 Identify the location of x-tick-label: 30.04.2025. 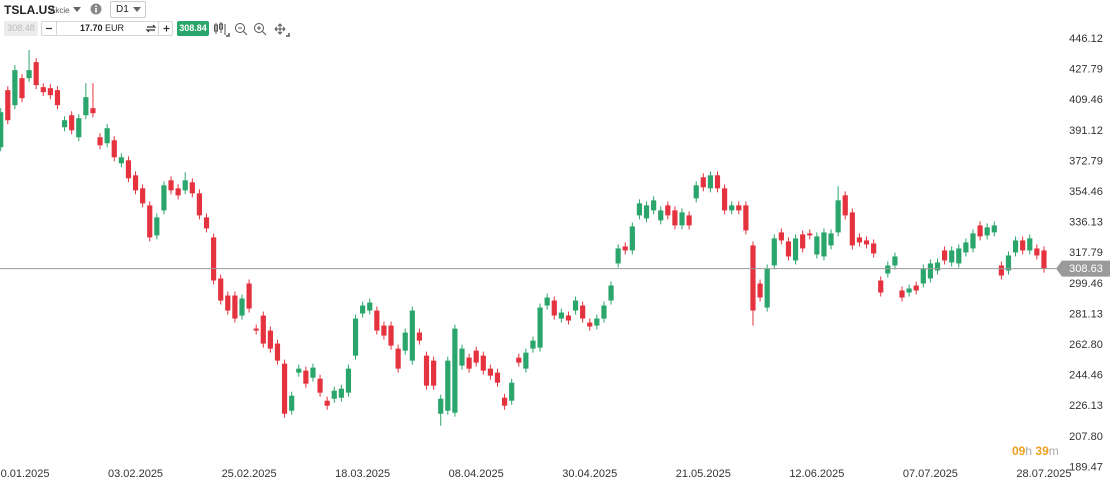
(589, 474).